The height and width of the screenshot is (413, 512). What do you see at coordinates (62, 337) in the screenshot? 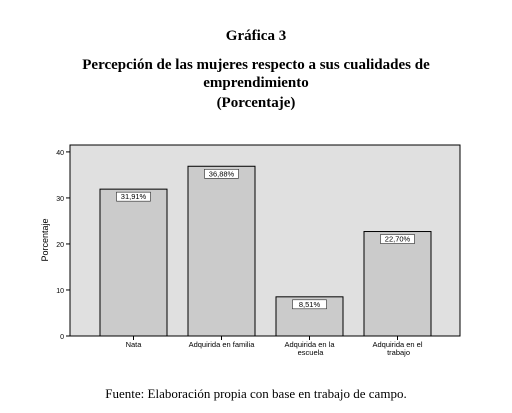
I see `y-tick-label: 0` at bounding box center [62, 337].